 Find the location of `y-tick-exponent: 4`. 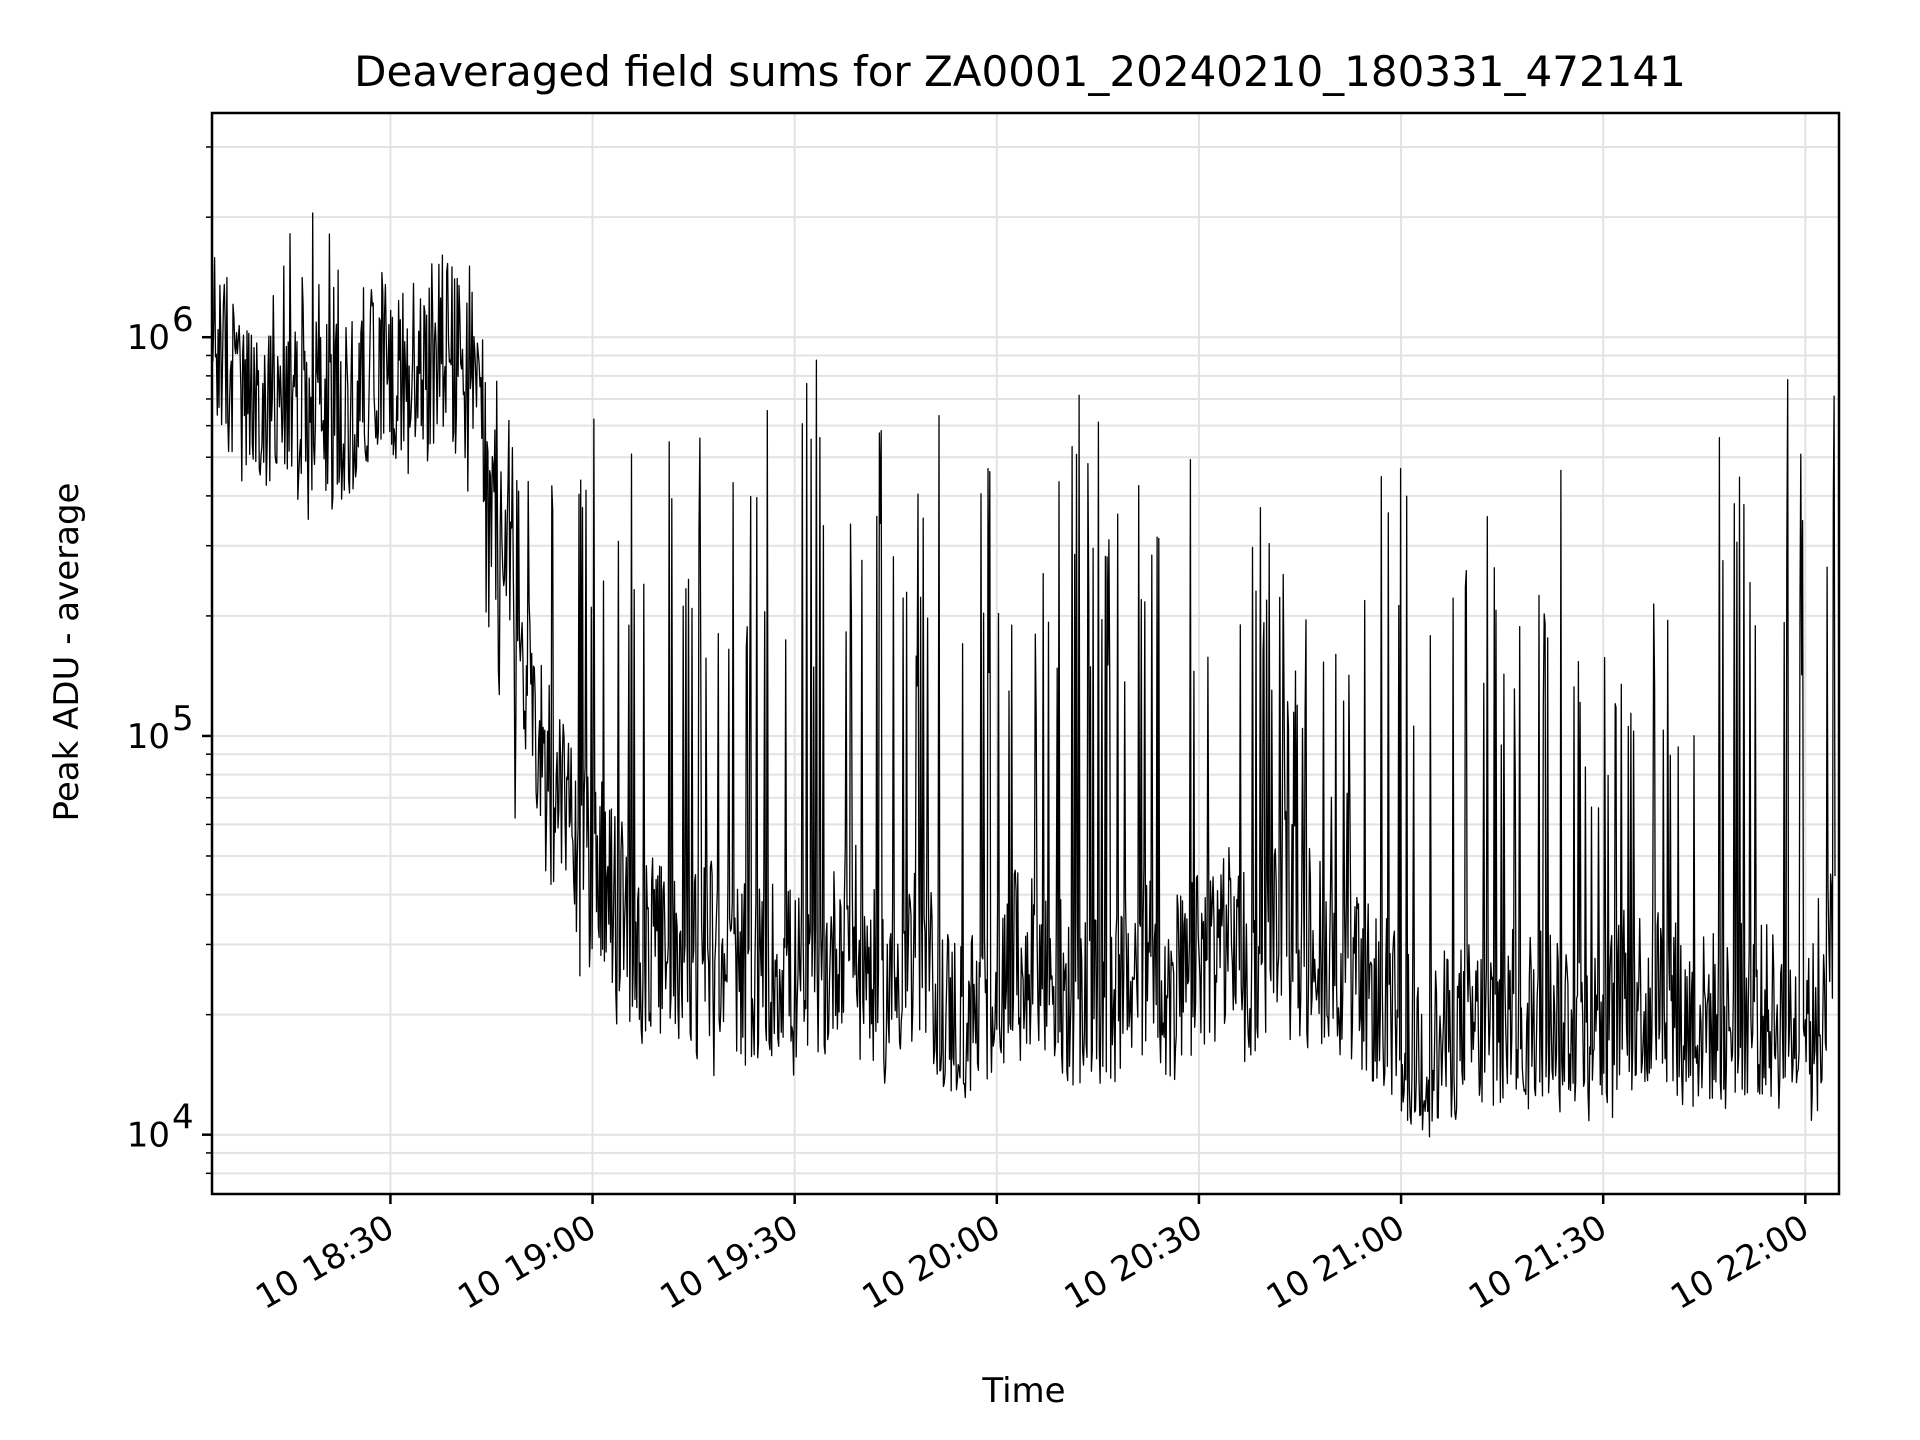

y-tick-exponent: 4 is located at coordinates (183, 1118).